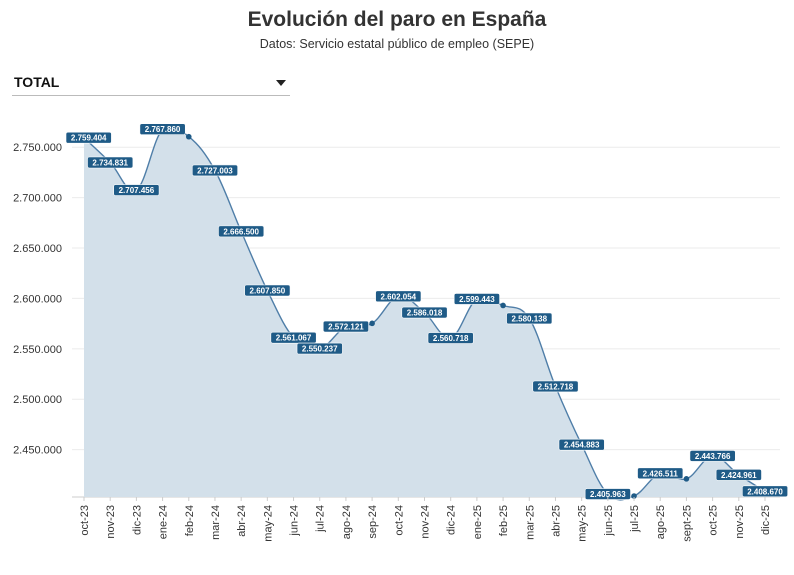 Image resolution: width=794 pixels, height=575 pixels. I want to click on data-label-text: 2.443.766, so click(713, 456).